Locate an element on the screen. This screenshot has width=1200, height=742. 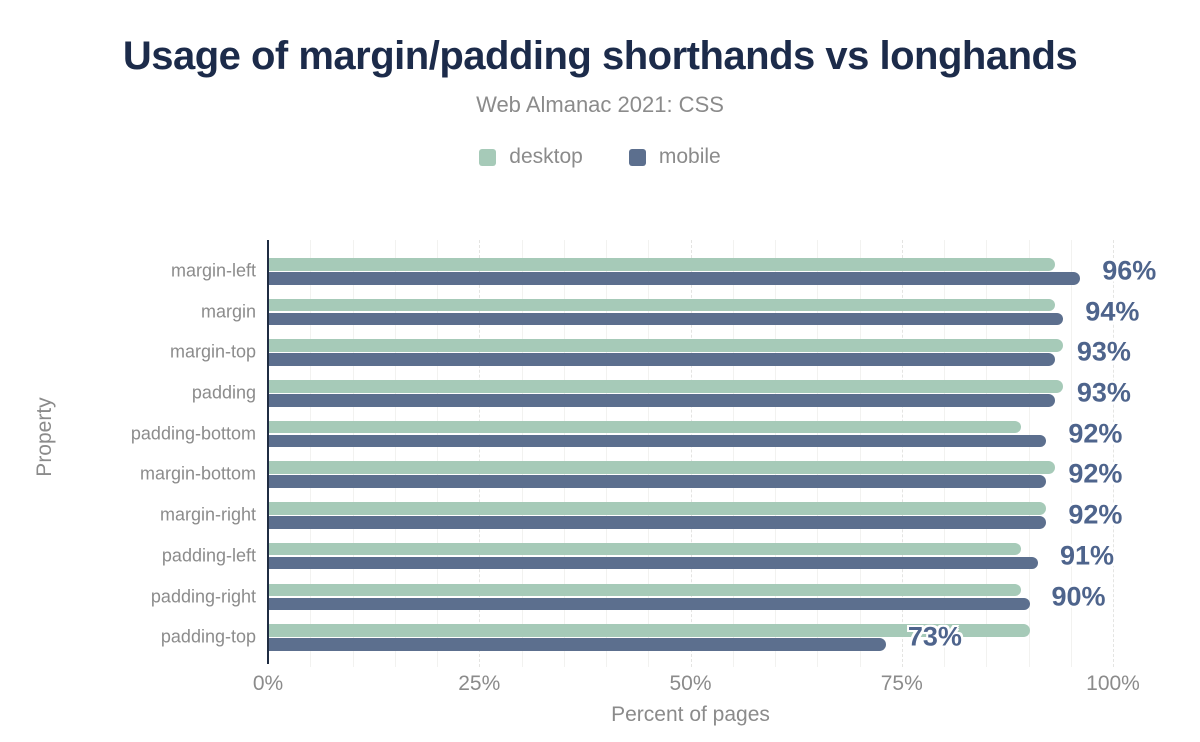
desktop-swatch-icon is located at coordinates (488, 157).